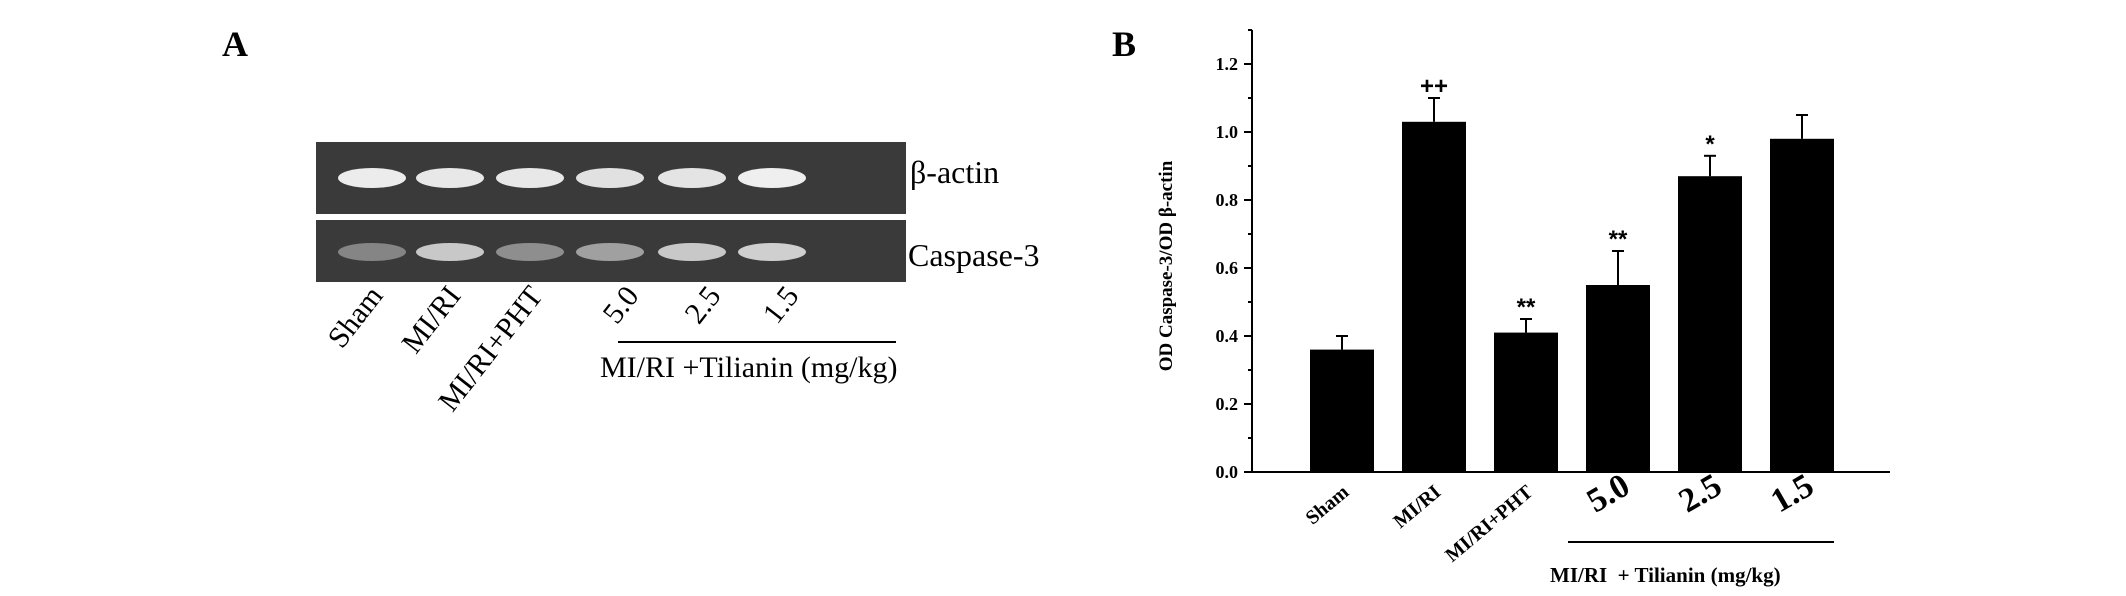 The image size is (2126, 596). I want to click on y-tick-label: 0.6, so click(1227, 268).